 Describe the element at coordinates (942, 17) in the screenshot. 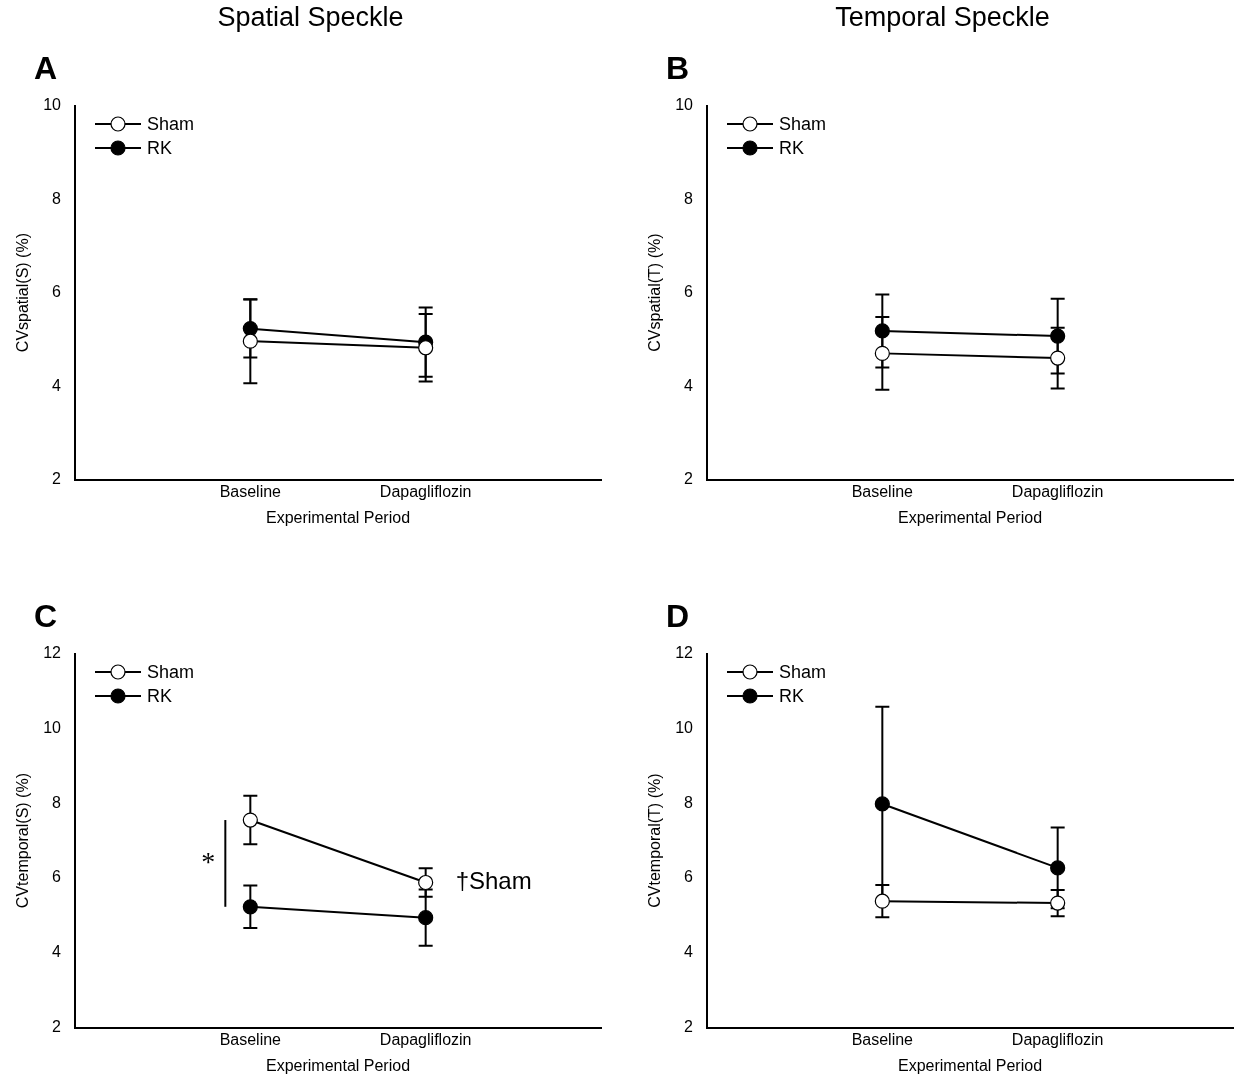

I see `chart-title: Temporal Speckle` at that location.